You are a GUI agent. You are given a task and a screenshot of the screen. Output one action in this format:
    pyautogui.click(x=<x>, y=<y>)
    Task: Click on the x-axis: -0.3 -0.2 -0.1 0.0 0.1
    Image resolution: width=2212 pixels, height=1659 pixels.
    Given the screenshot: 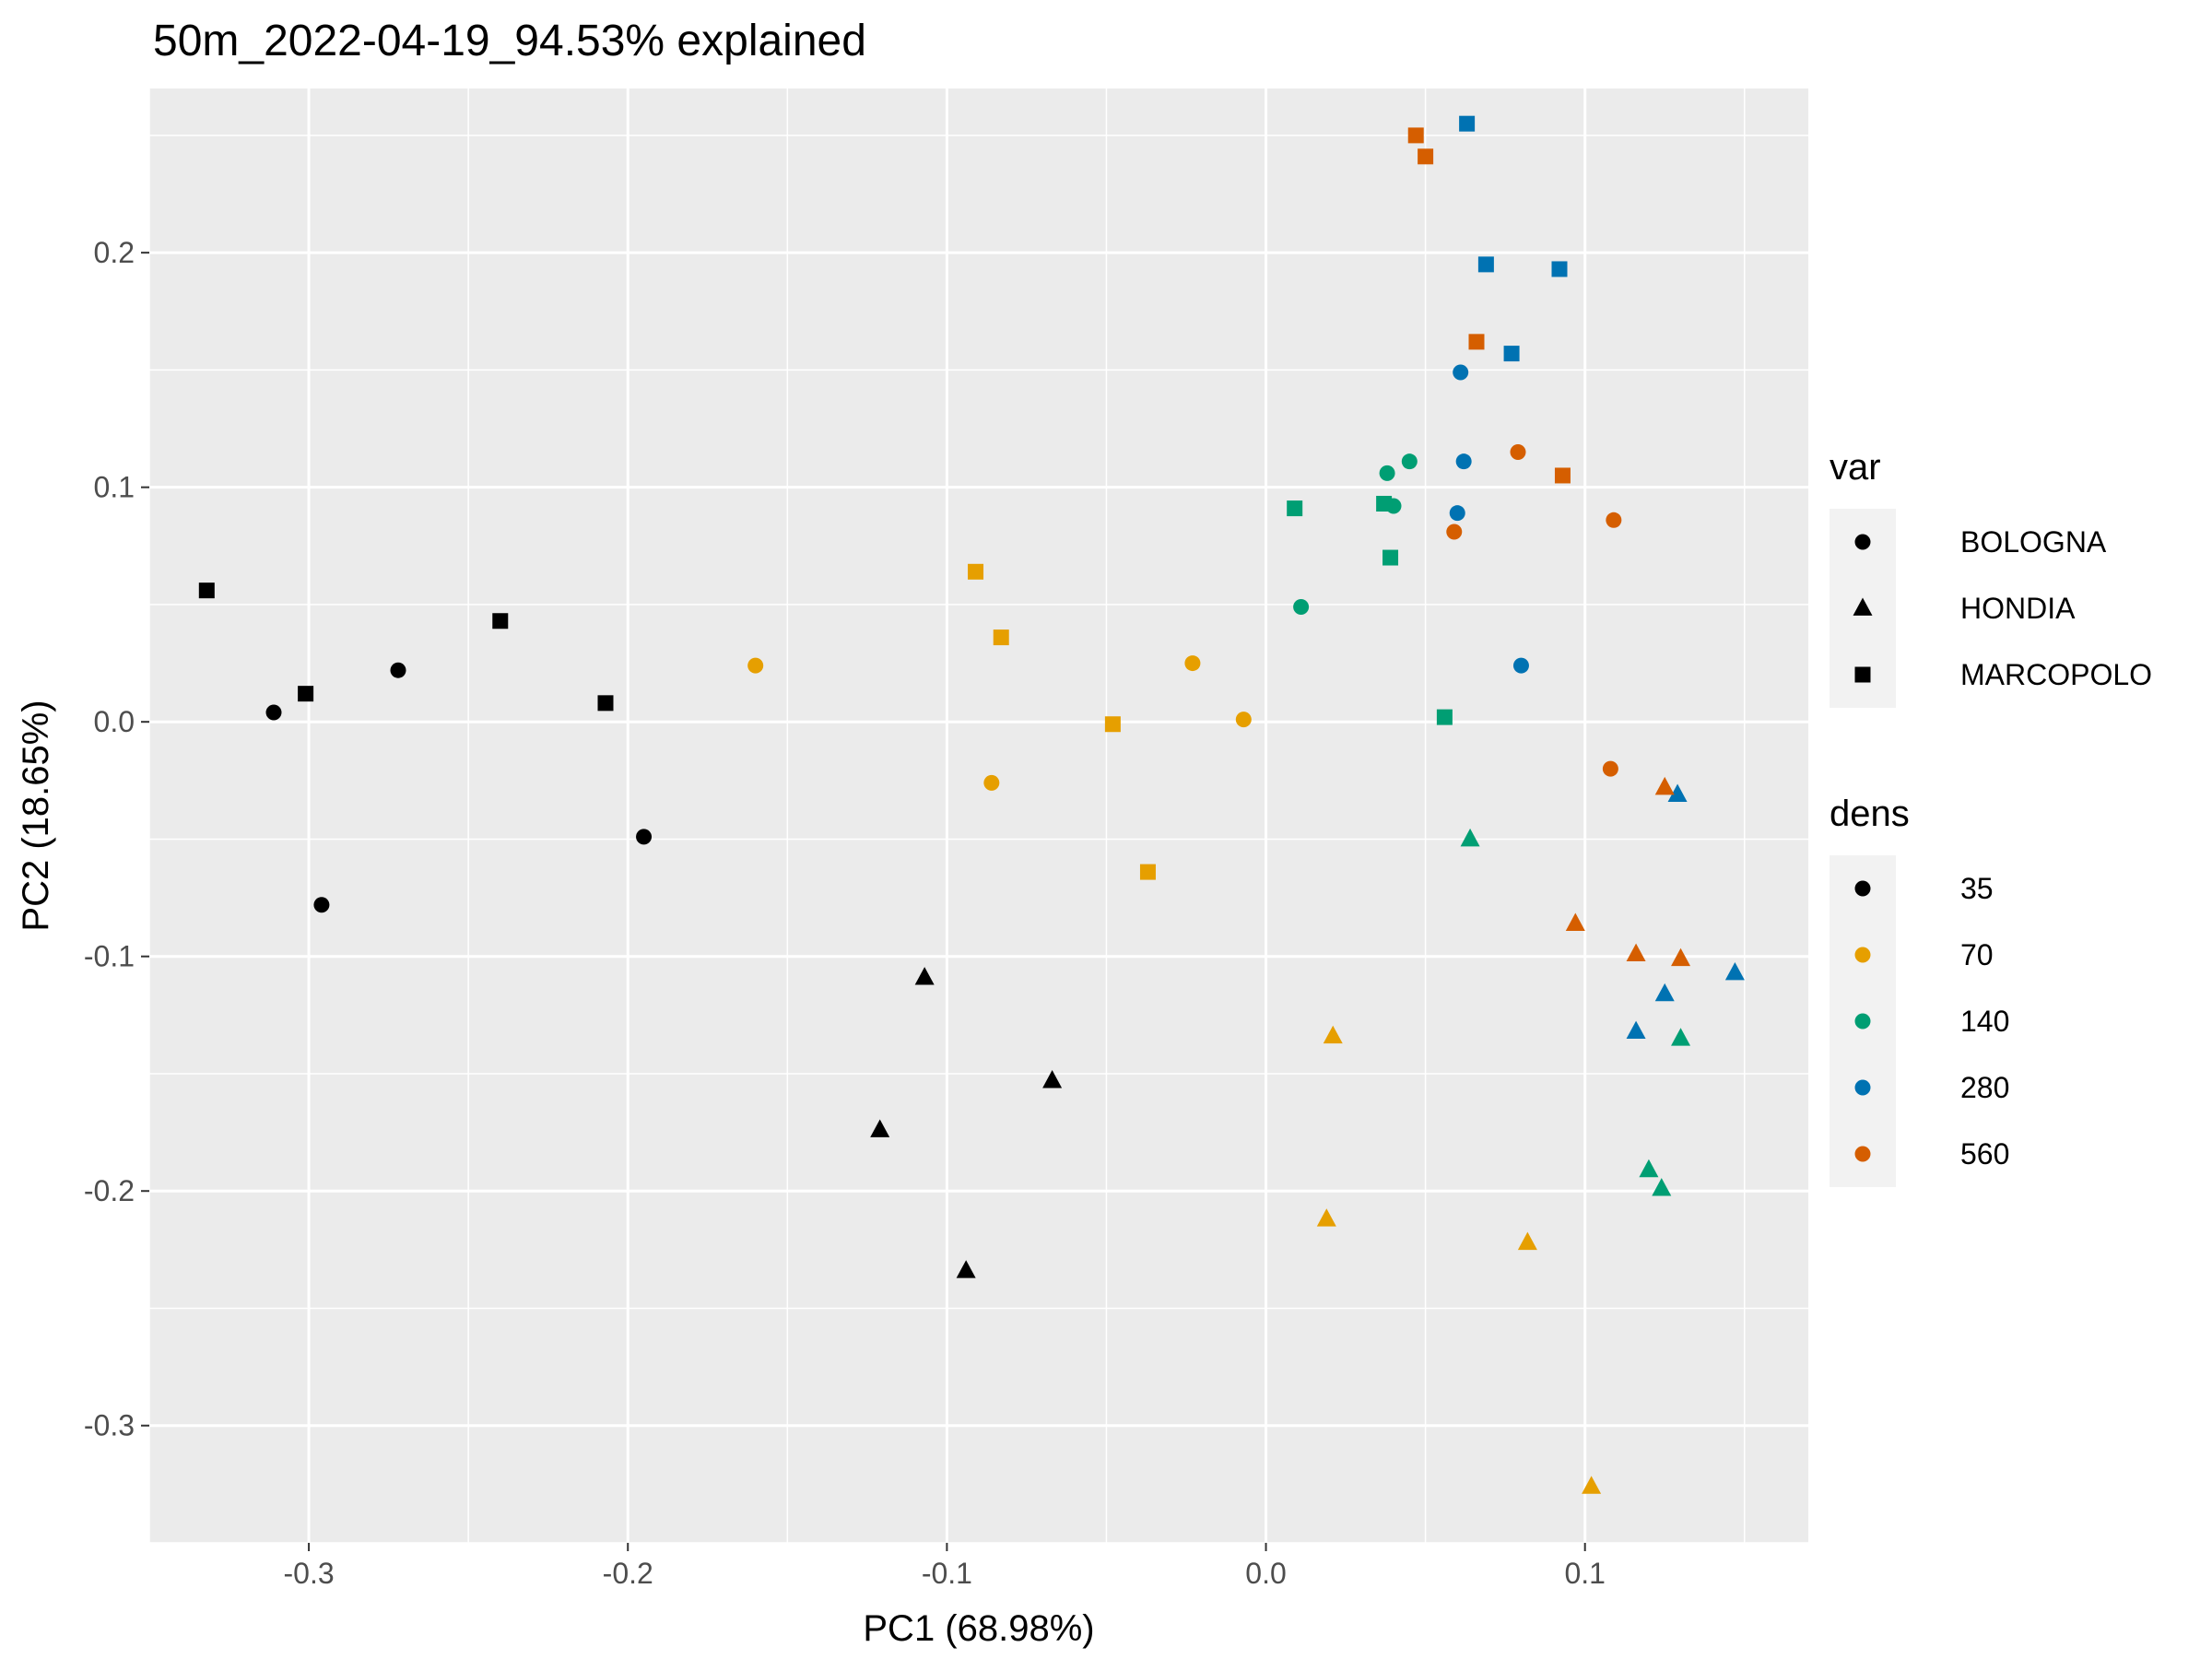 What is the action you would take?
    pyautogui.click(x=945, y=1566)
    